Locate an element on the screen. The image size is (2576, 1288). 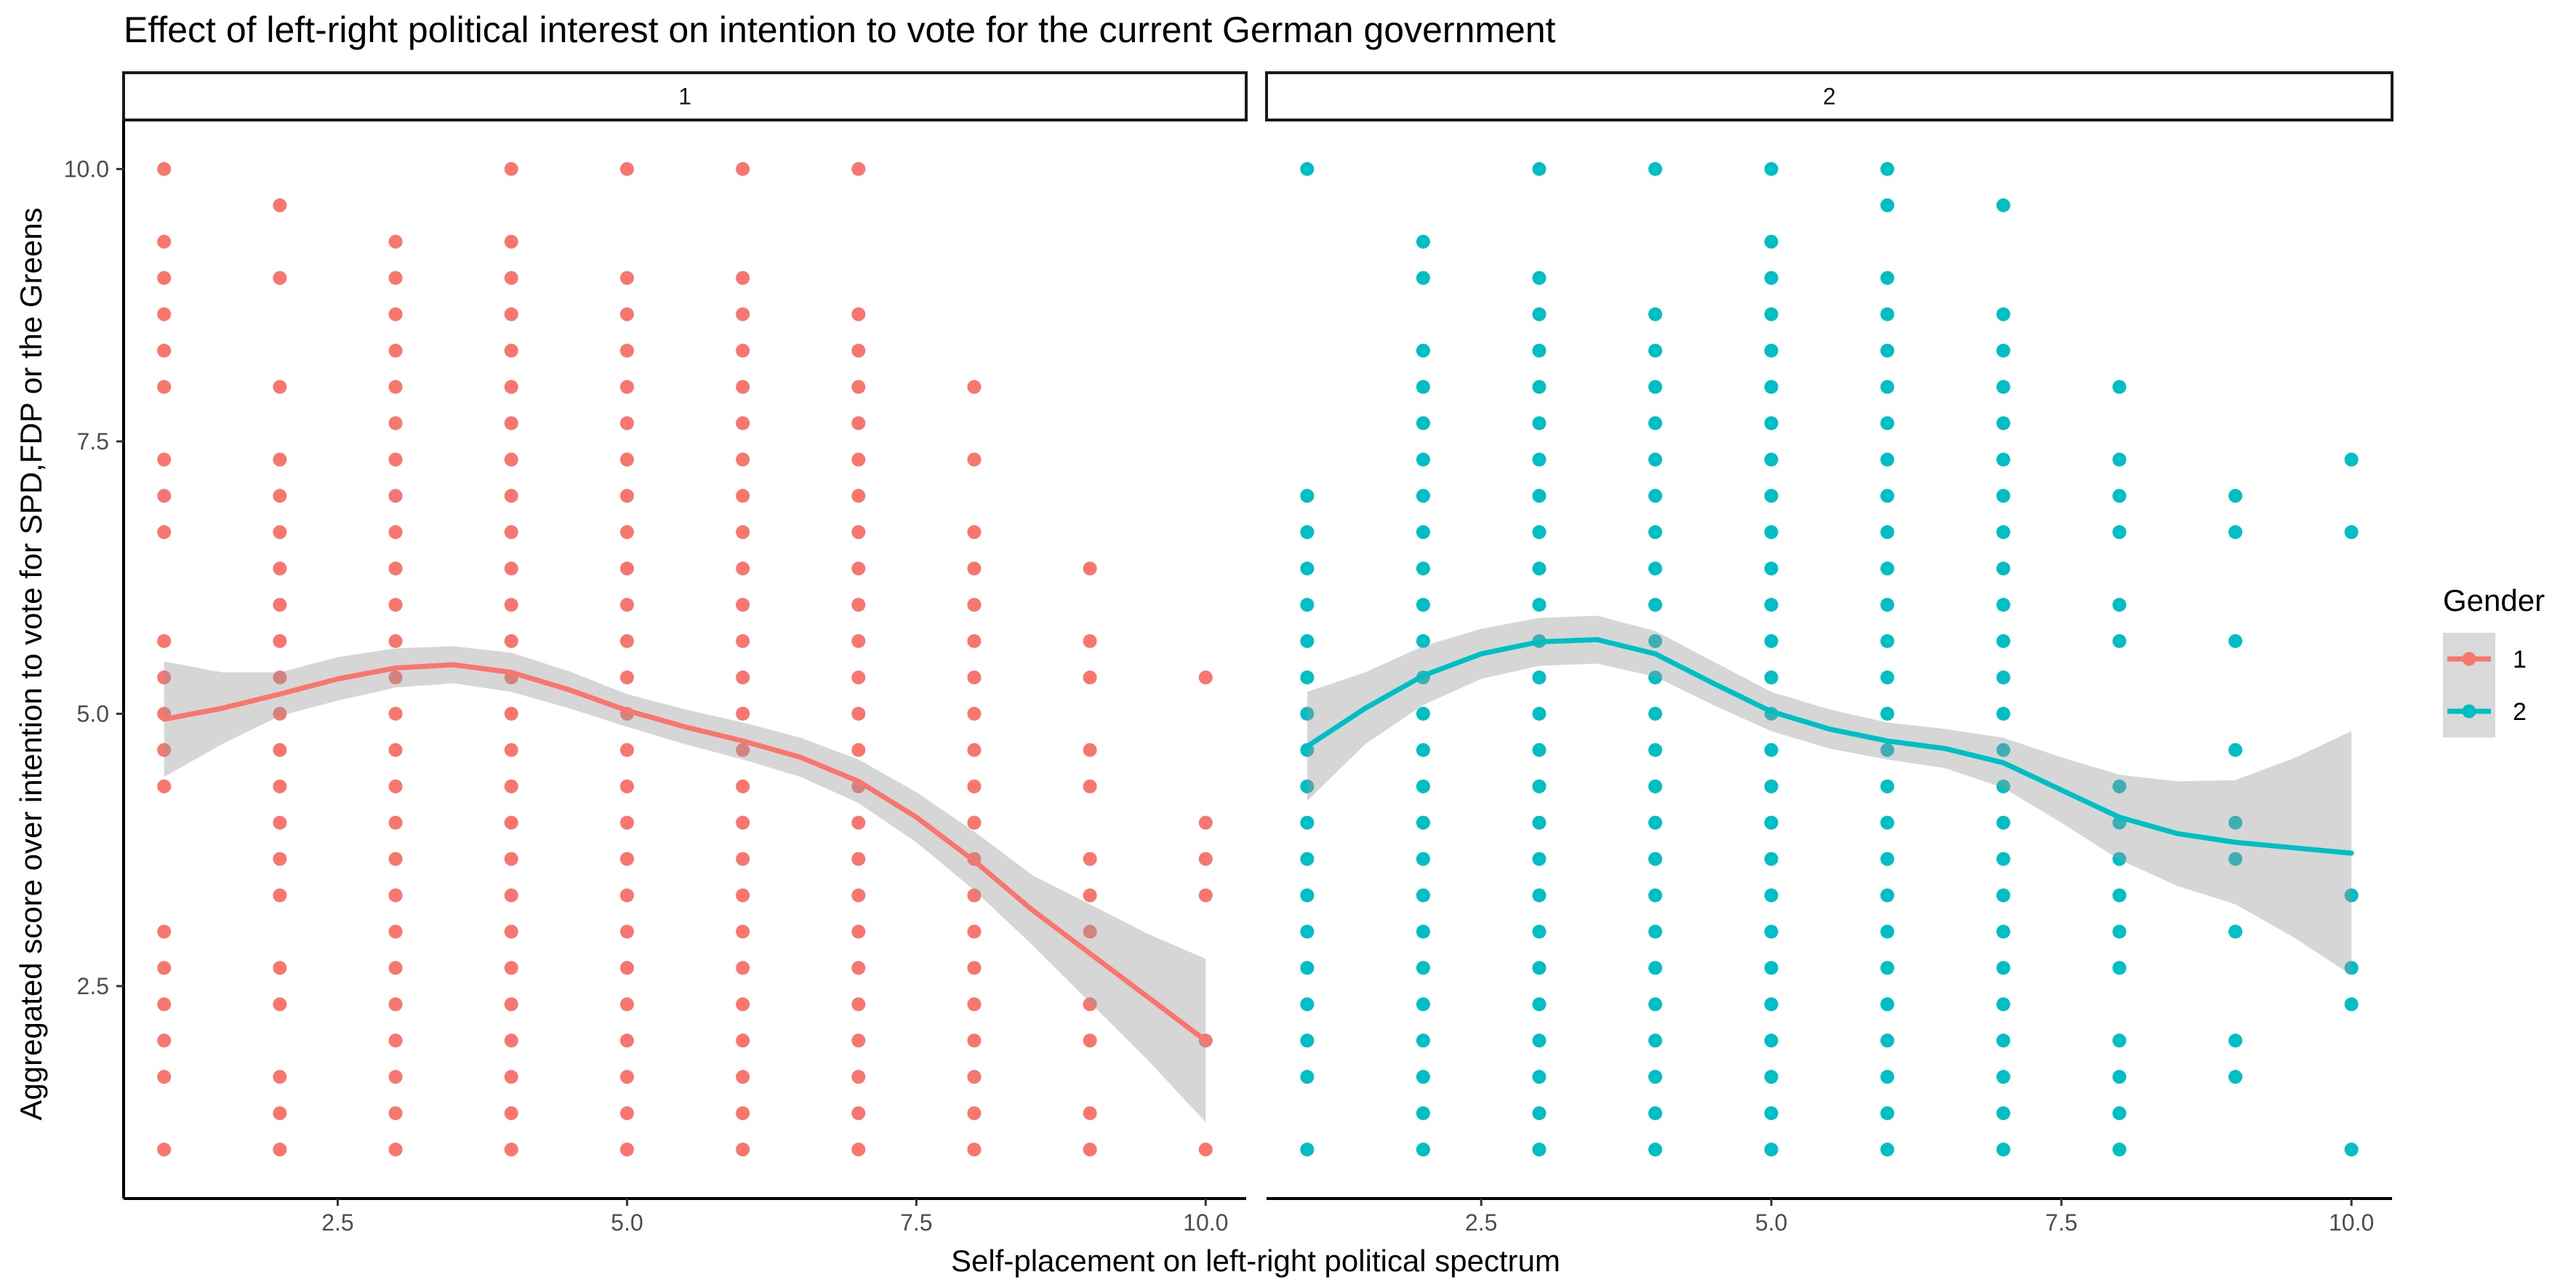
smooth-line is located at coordinates (684, 853).